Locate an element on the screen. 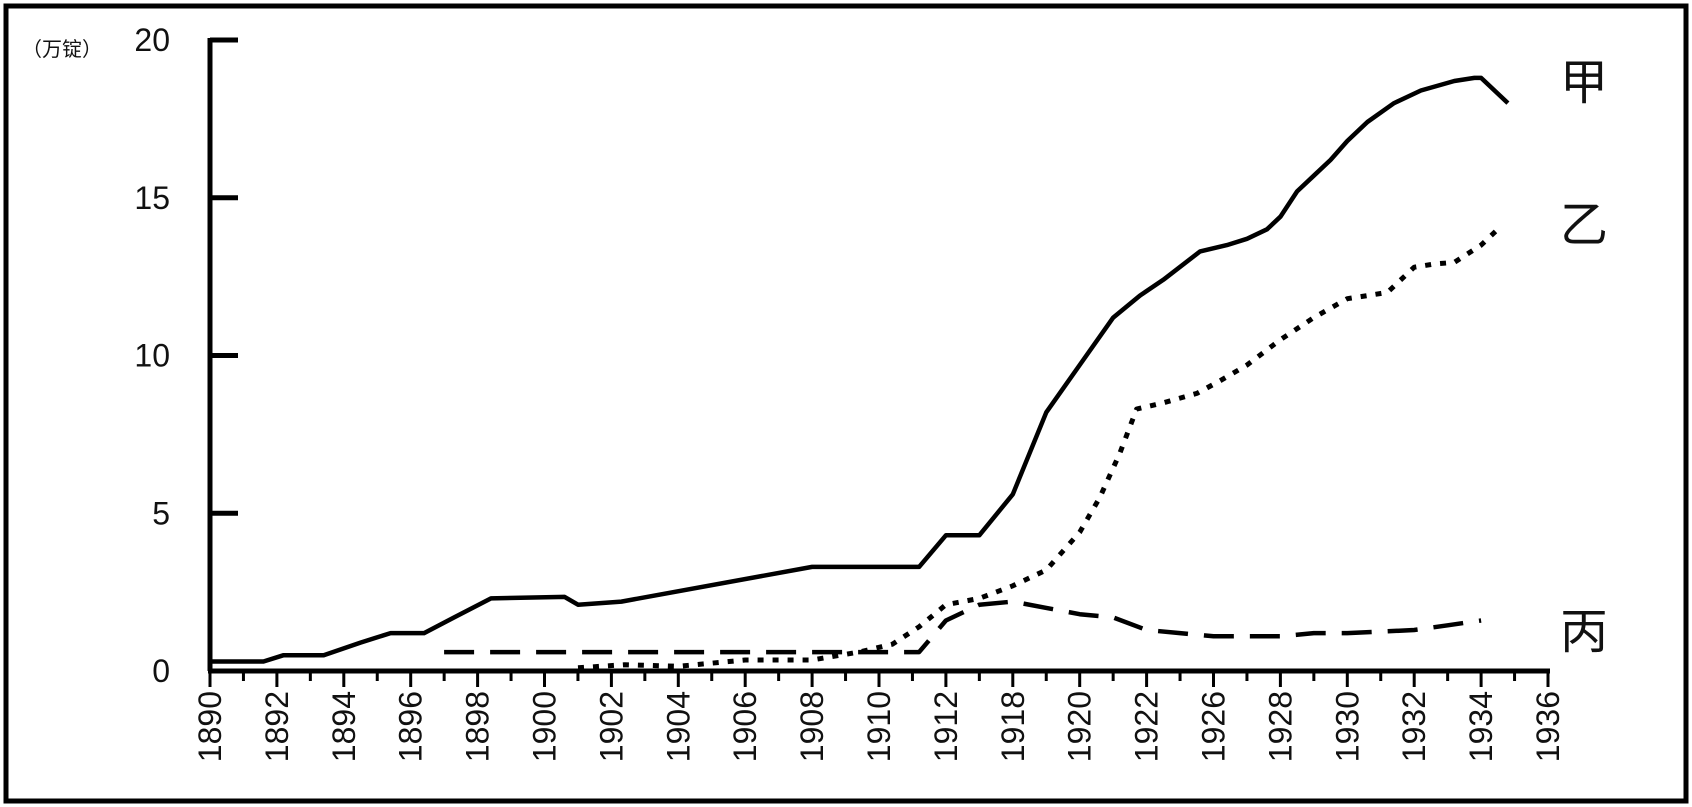 This screenshot has width=1692, height=807. x-tick-label: 1930 is located at coordinates (1347, 726).